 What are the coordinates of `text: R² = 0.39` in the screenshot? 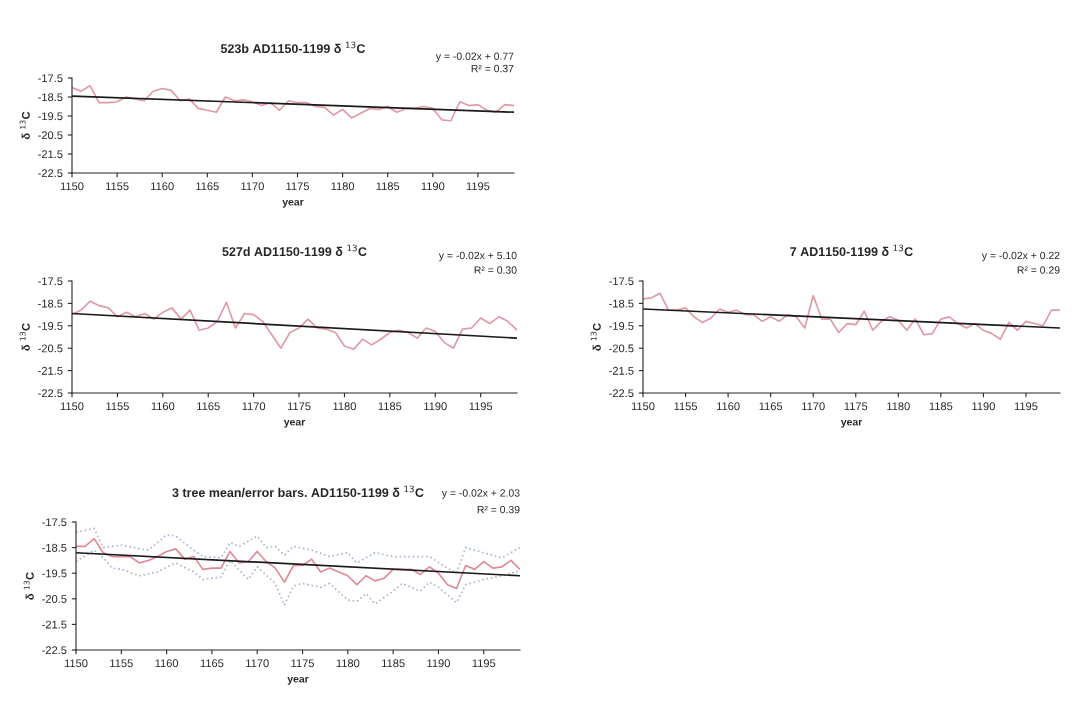 It's located at (498, 509).